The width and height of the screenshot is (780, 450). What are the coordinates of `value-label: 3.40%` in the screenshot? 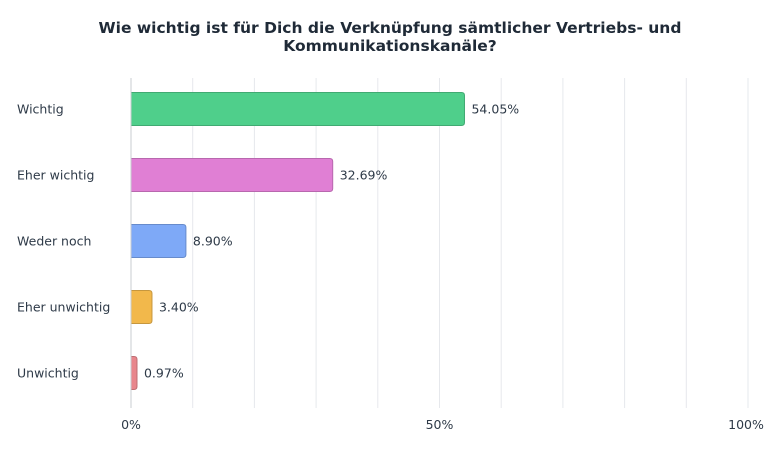 It's located at (179, 307).